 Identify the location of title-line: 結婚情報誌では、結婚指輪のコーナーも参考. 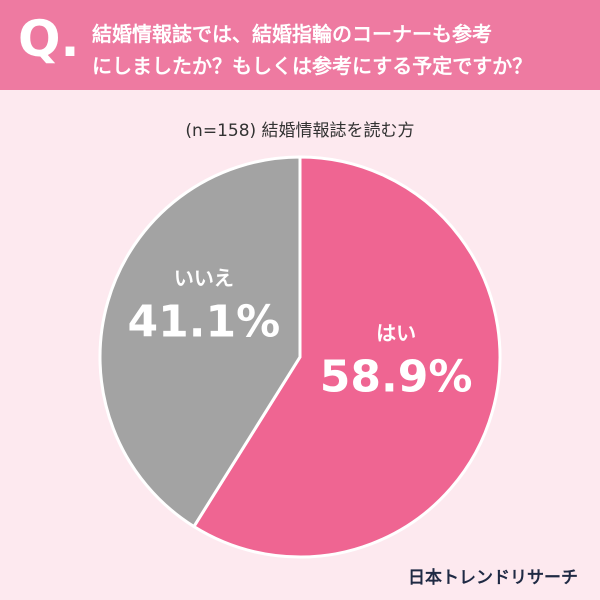
(292, 34).